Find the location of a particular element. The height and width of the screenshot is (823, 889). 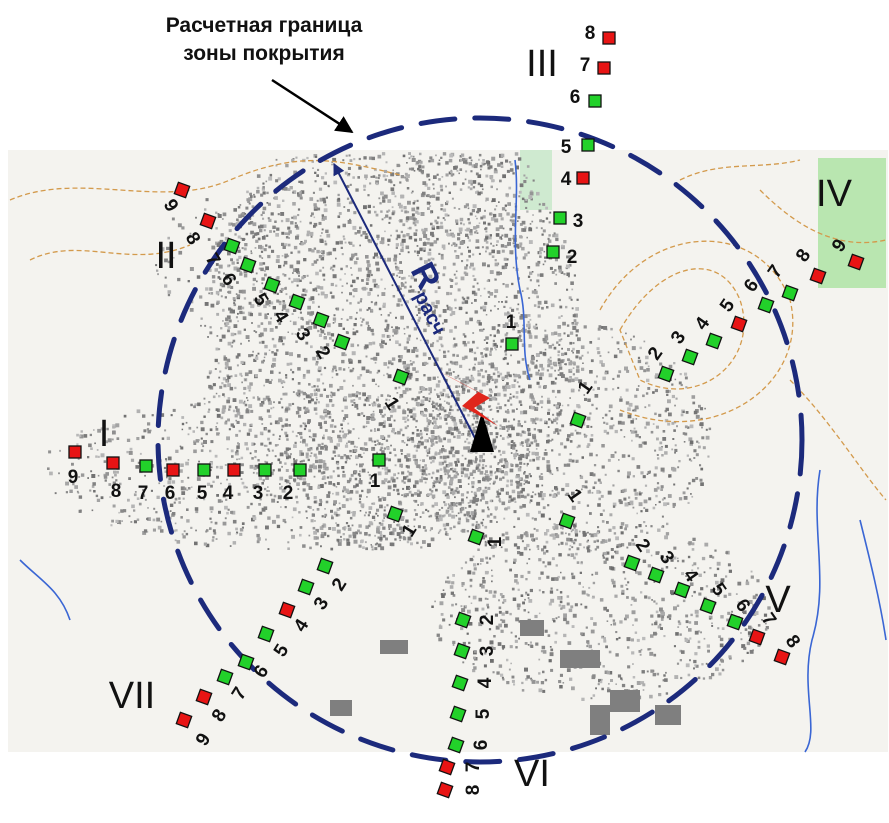

route-label: I is located at coordinates (104, 434).